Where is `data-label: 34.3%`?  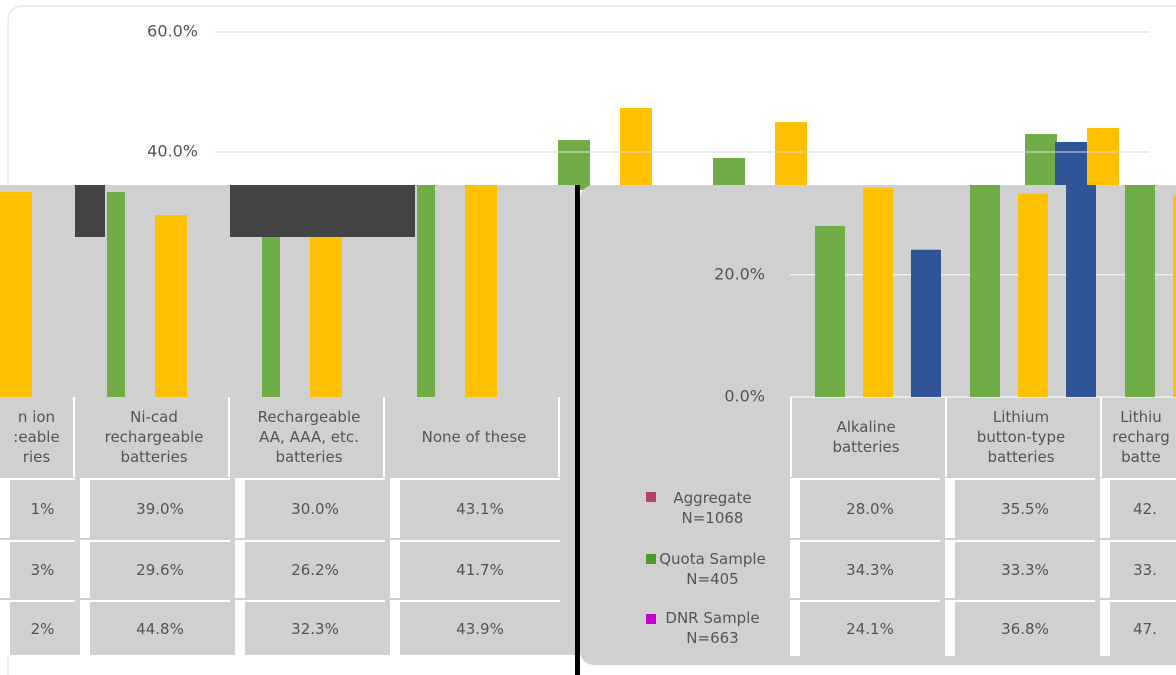
data-label: 34.3% is located at coordinates (865, 569).